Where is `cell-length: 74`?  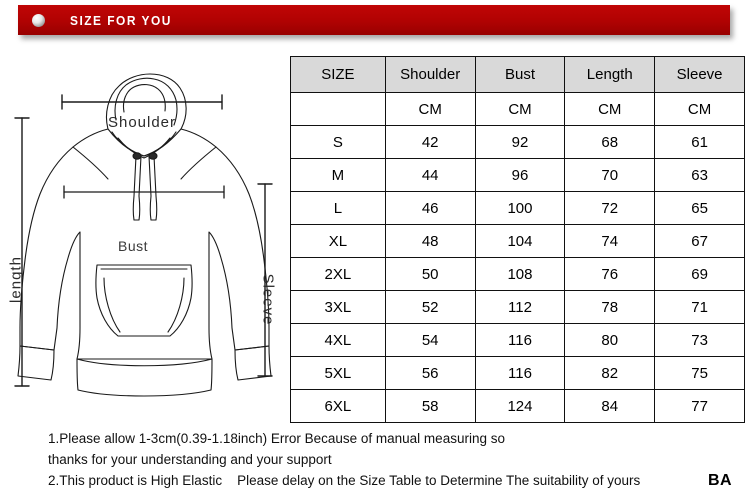 cell-length: 74 is located at coordinates (610, 241).